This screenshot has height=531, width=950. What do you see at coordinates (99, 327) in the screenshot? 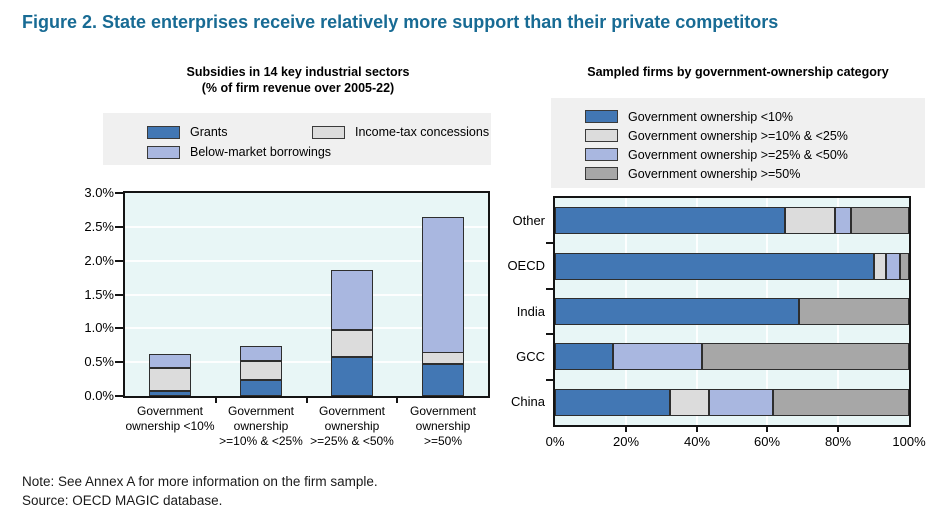
I see `left-ytick-label: 1.0%` at bounding box center [99, 327].